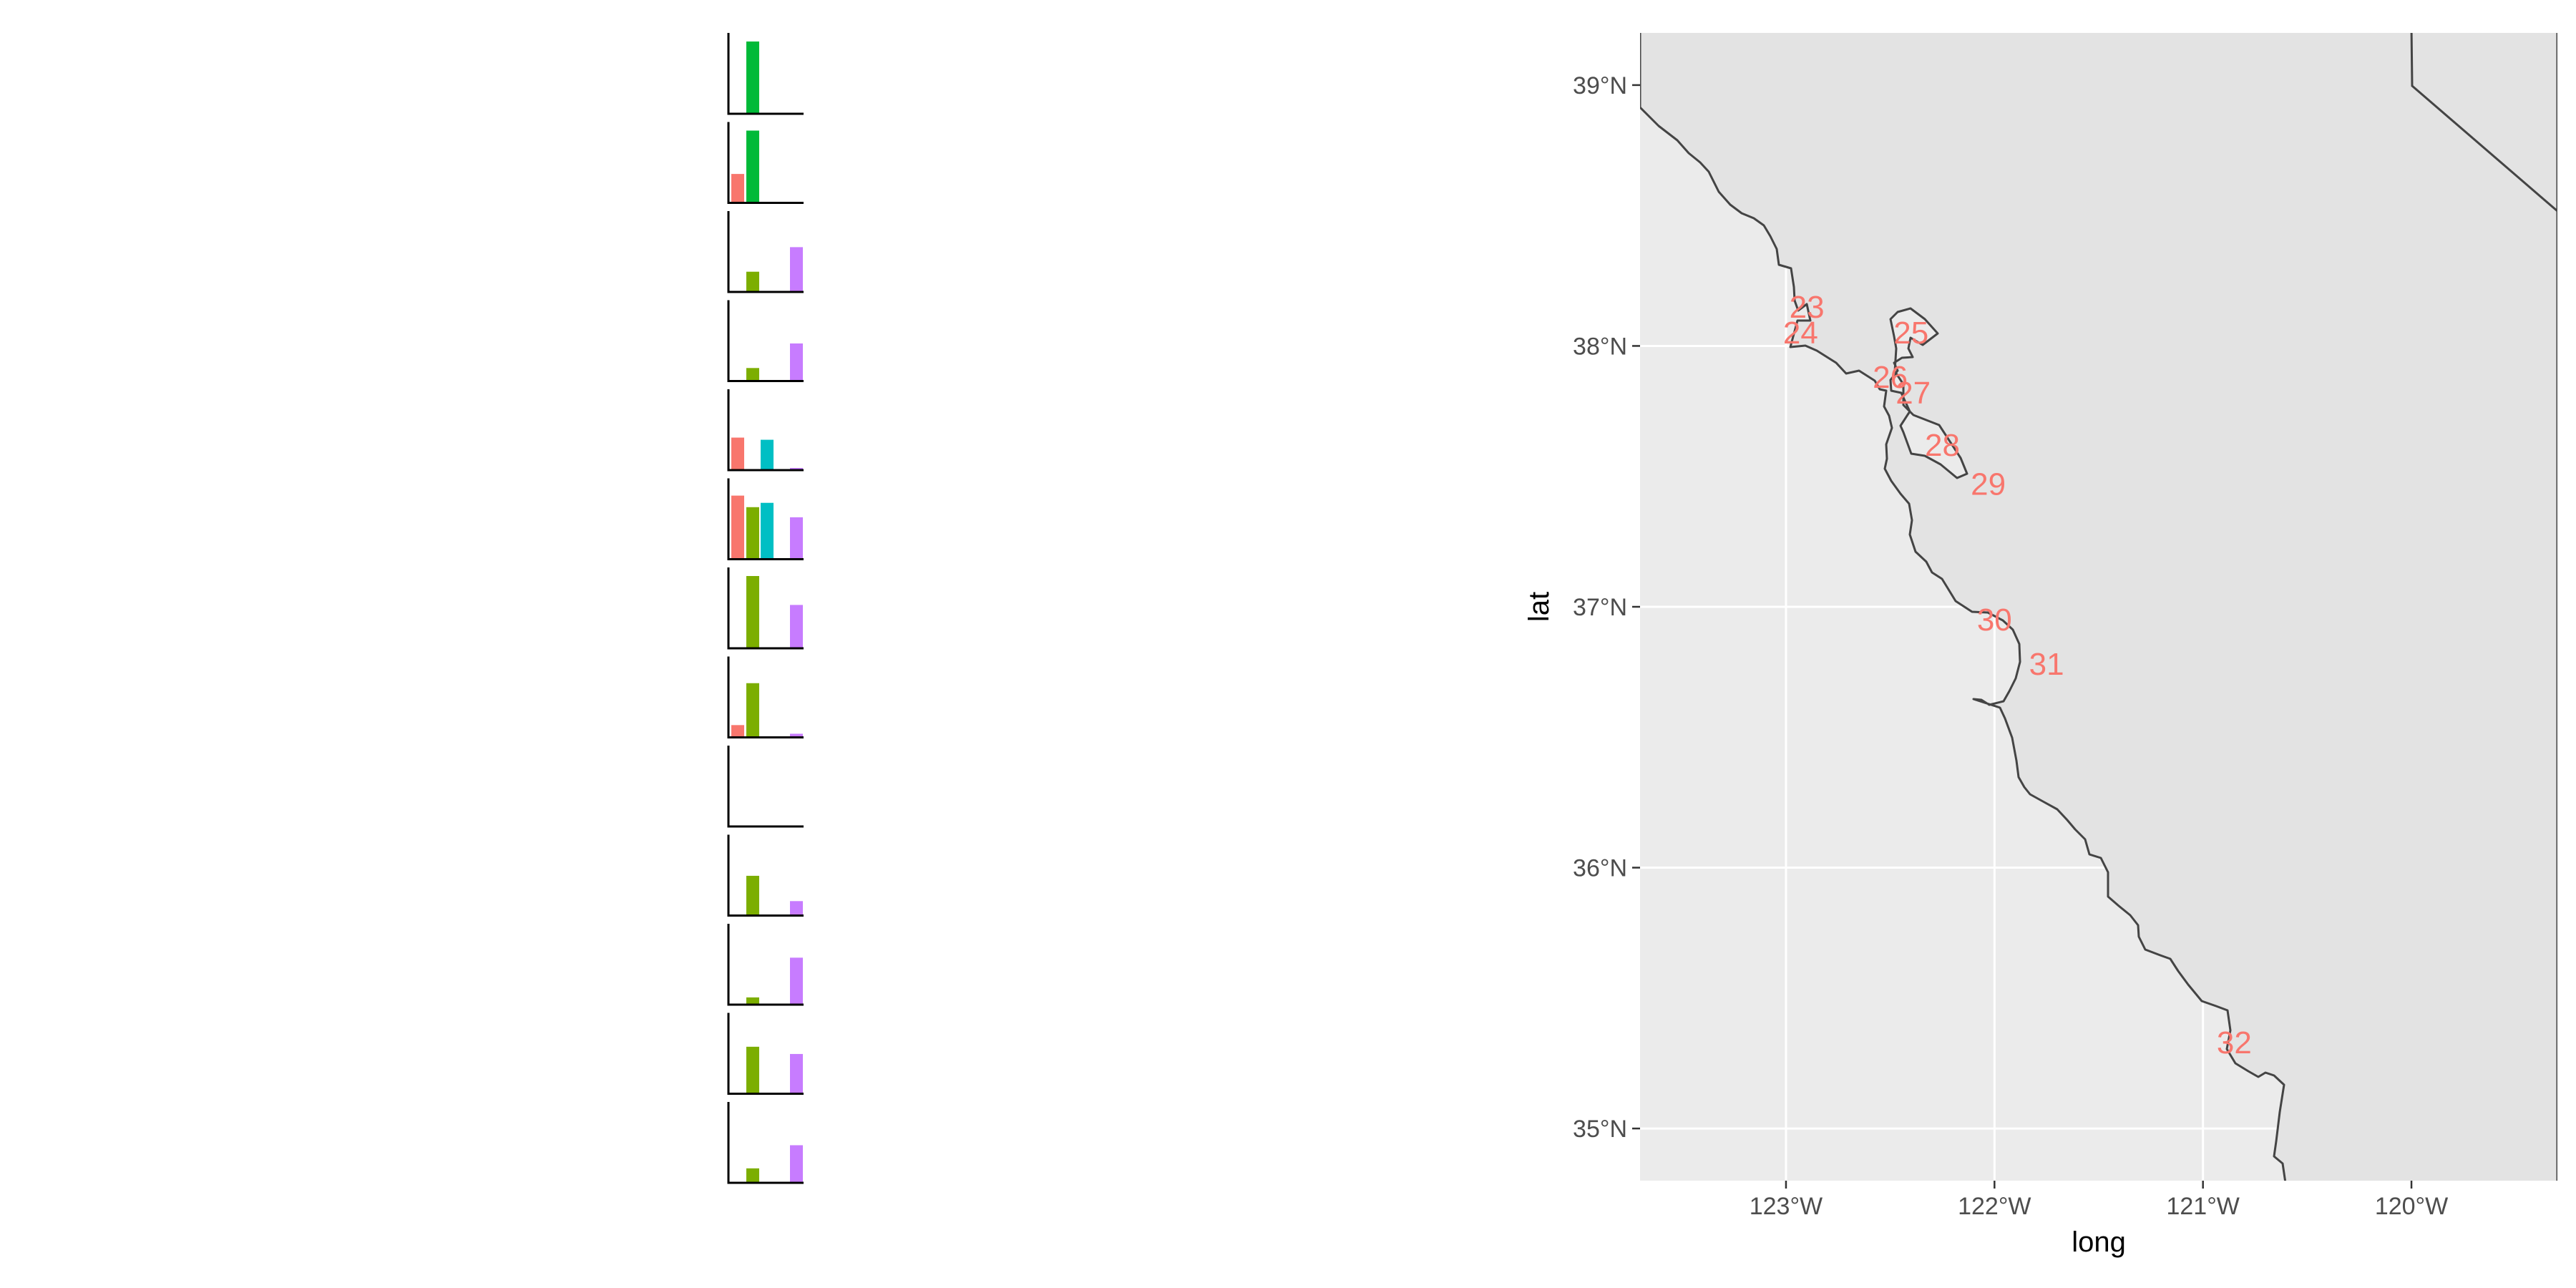  What do you see at coordinates (1786, 1206) in the screenshot?
I see `x-tick-label: 123°W` at bounding box center [1786, 1206].